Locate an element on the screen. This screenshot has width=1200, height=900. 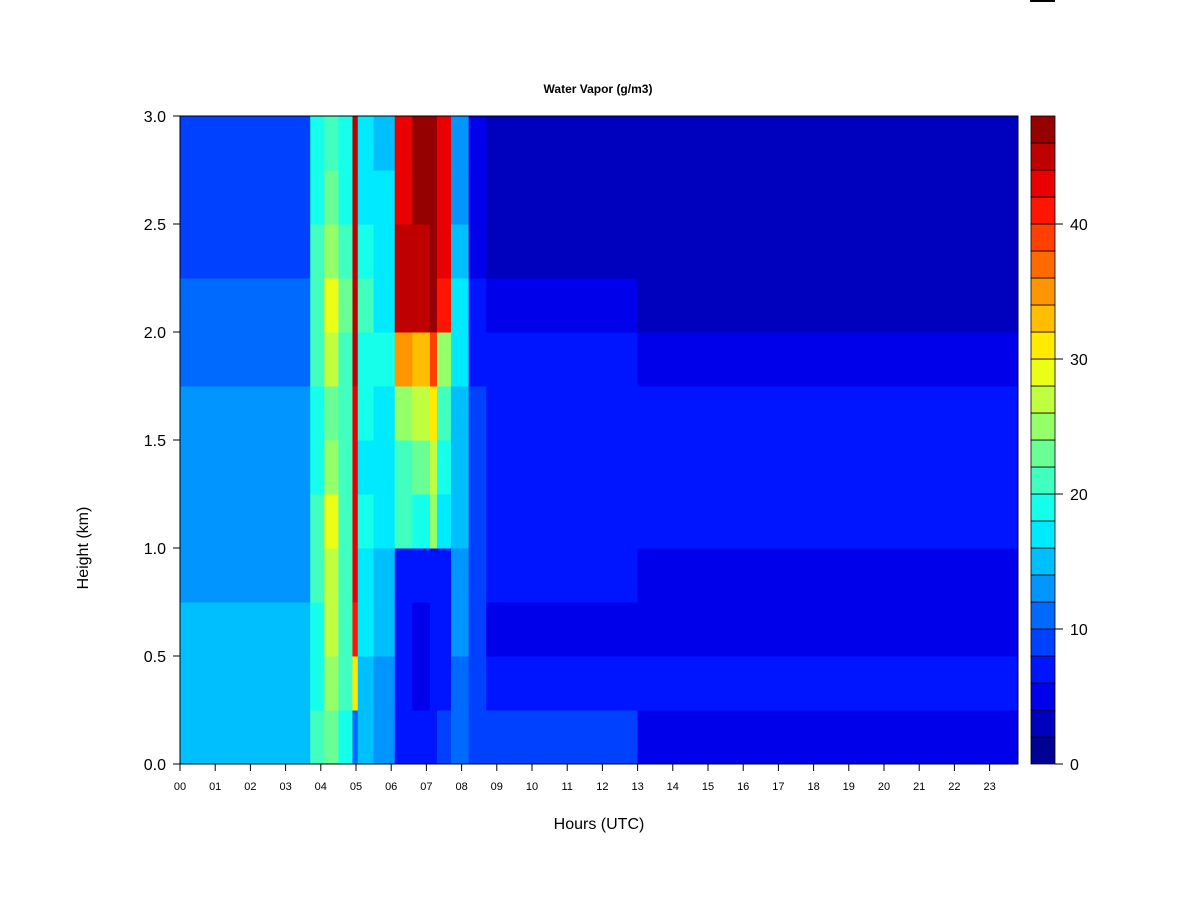
x-tick-label: 15 is located at coordinates (708, 787).